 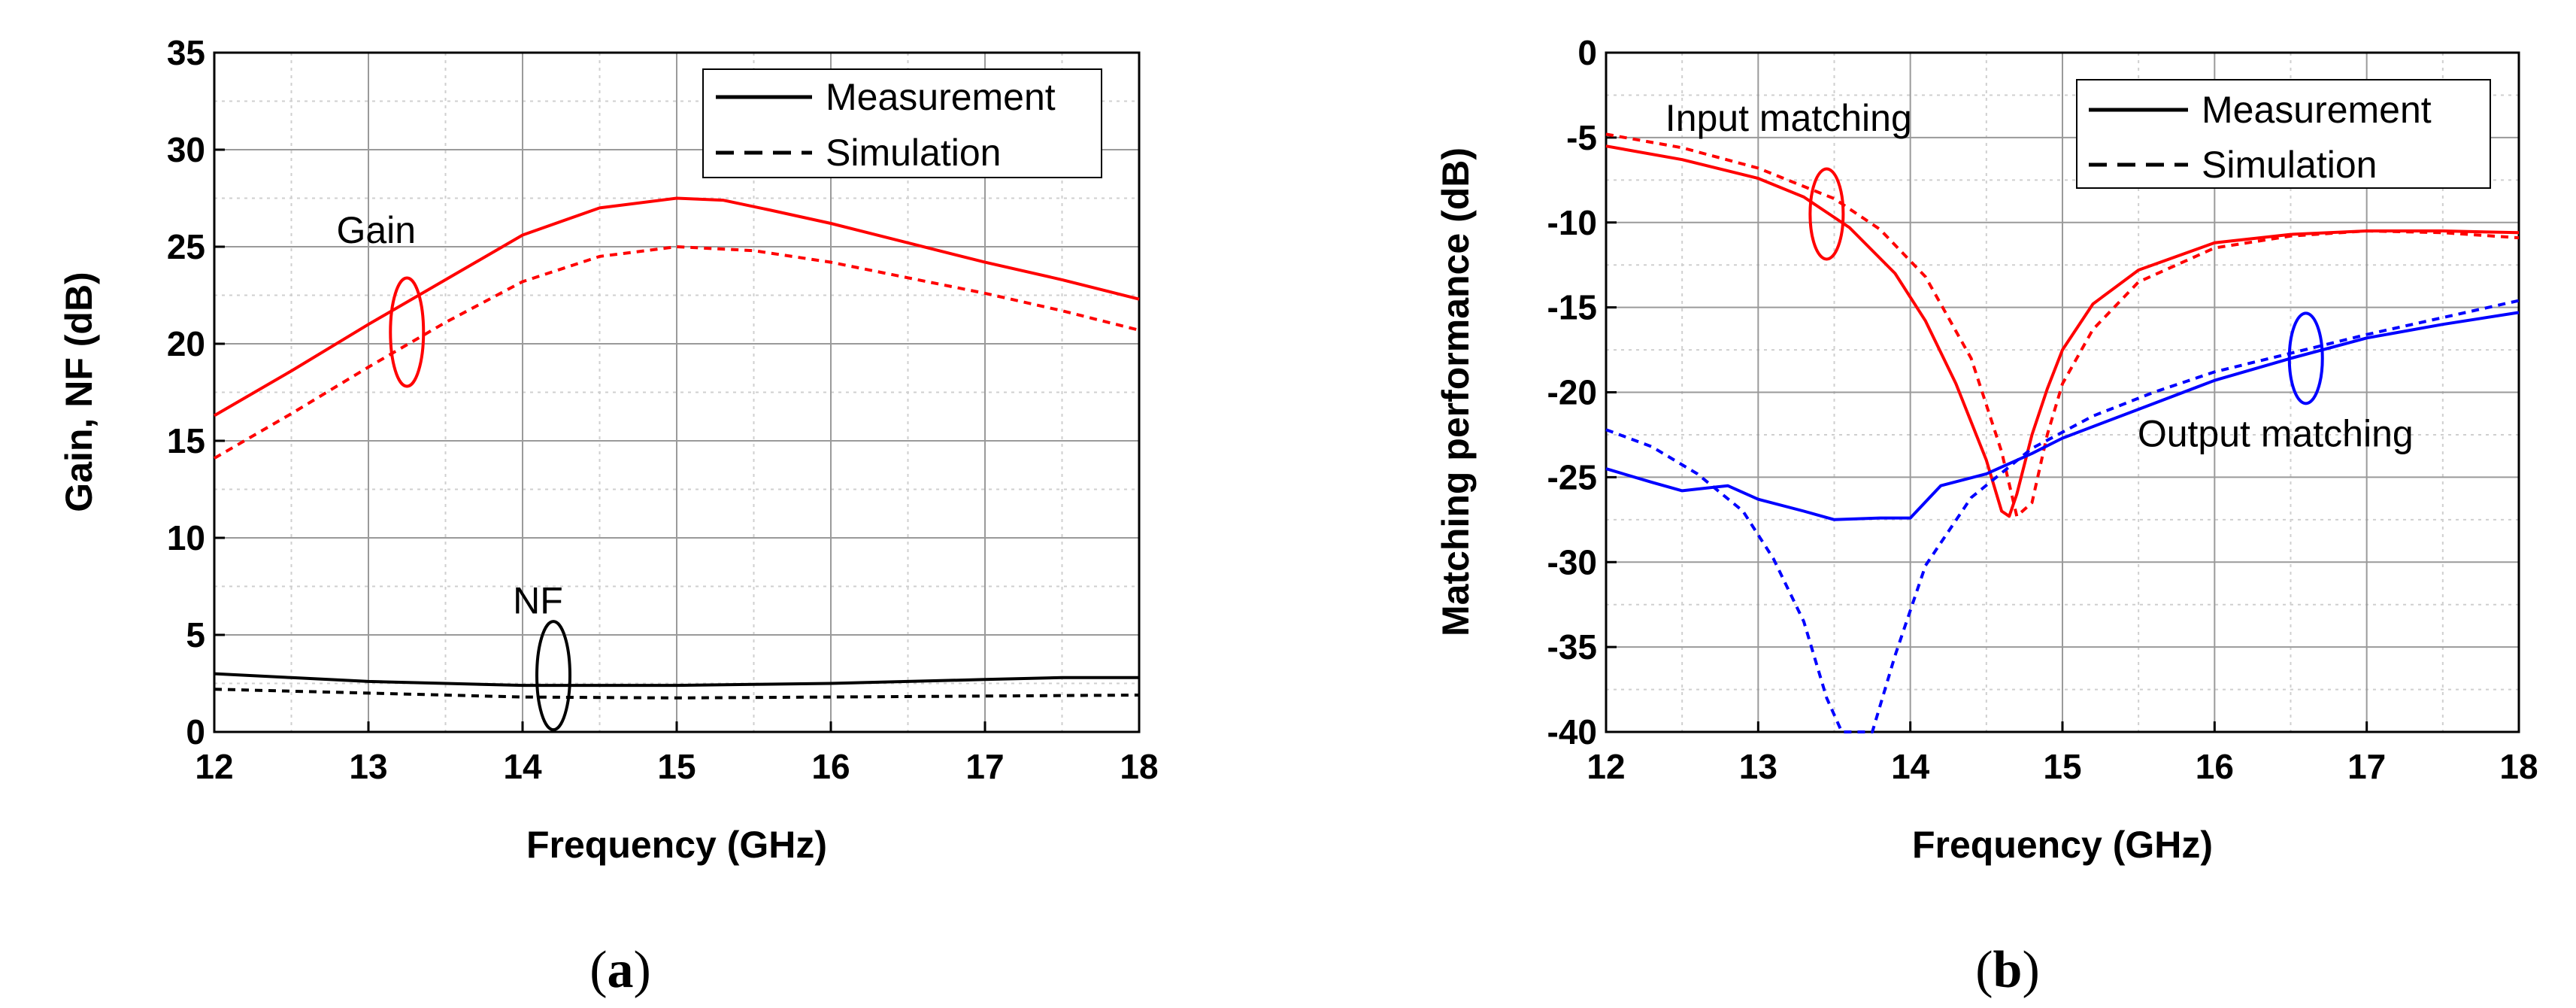 I want to click on y-tick-label: 10, so click(x=186, y=537).